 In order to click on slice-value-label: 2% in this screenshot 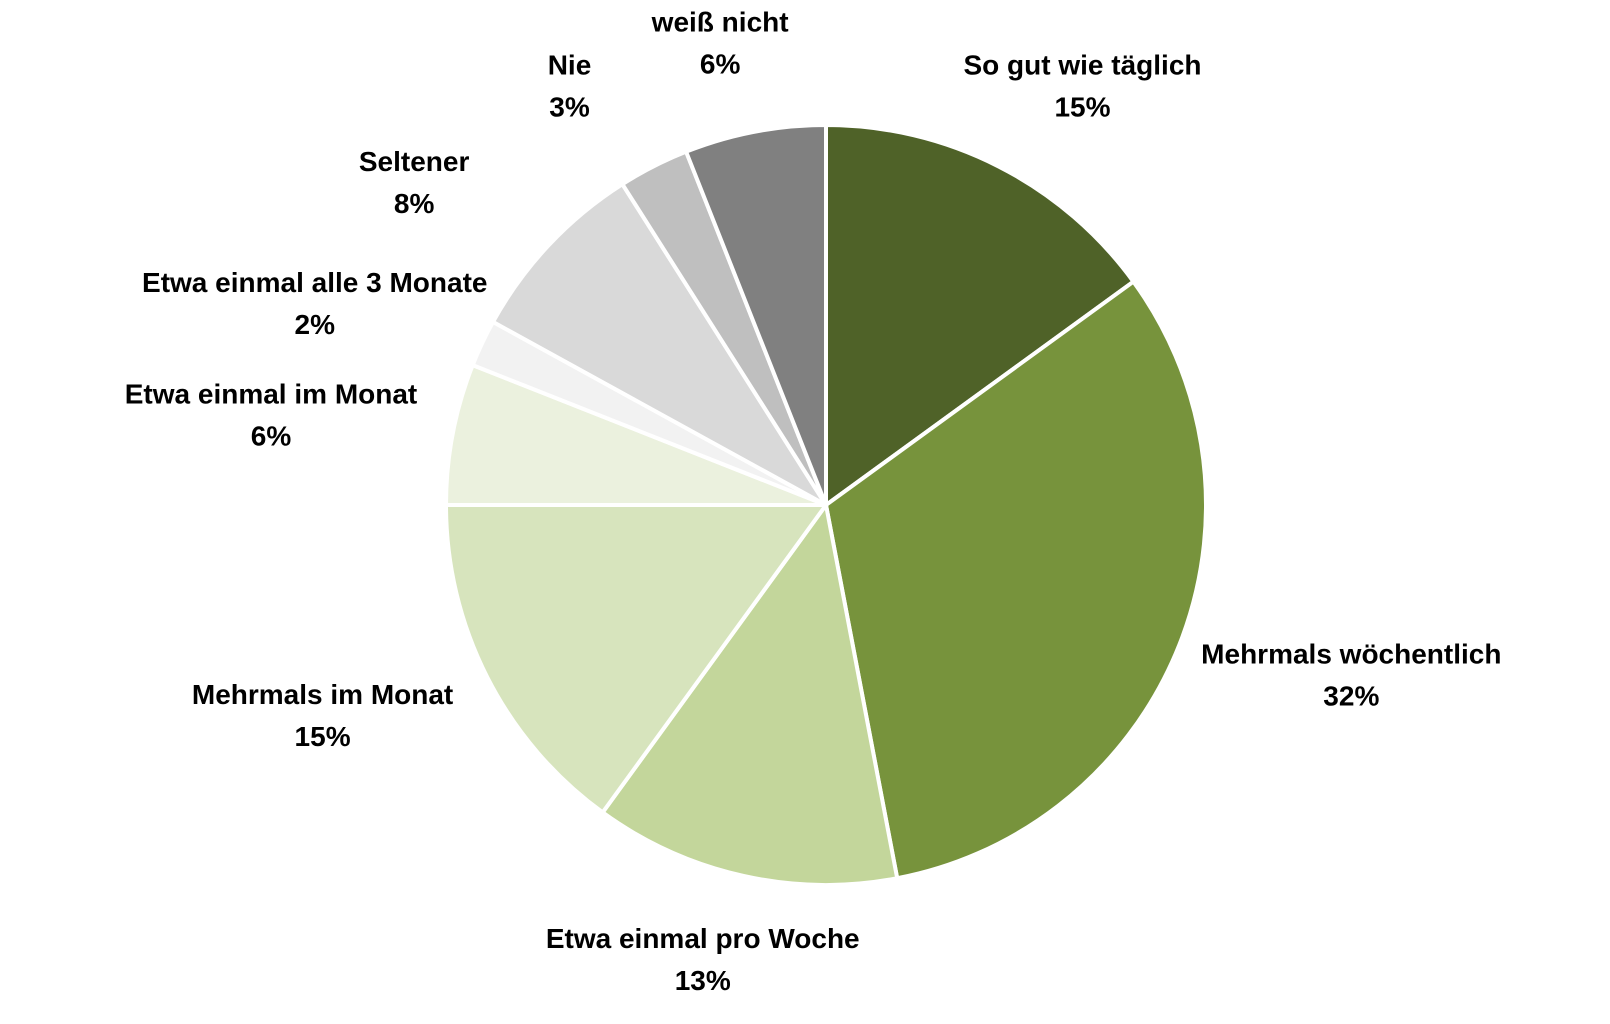, I will do `click(315, 324)`.